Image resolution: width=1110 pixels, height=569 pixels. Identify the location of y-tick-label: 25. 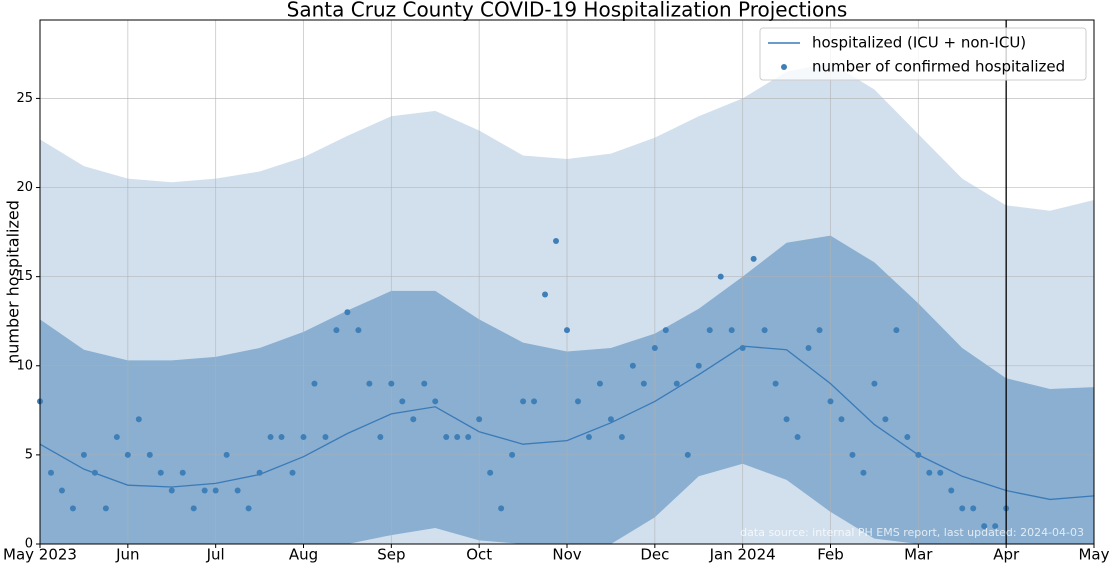
(24, 98).